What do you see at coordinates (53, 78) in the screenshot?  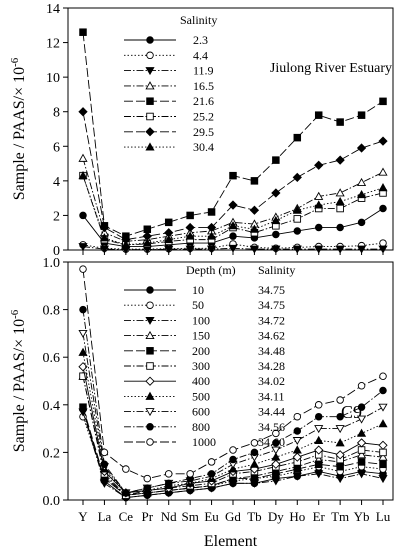 I see `y-tick-label: 10` at bounding box center [53, 78].